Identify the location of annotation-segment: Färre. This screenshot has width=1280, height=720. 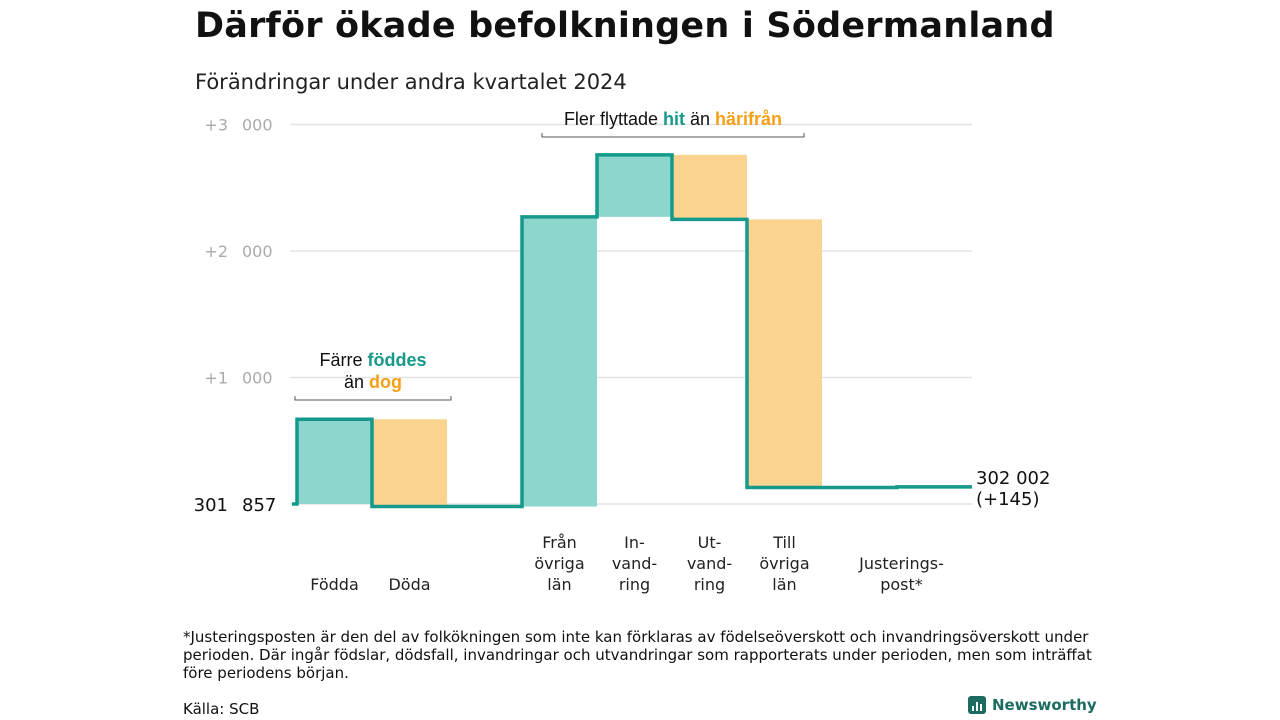
(343, 360).